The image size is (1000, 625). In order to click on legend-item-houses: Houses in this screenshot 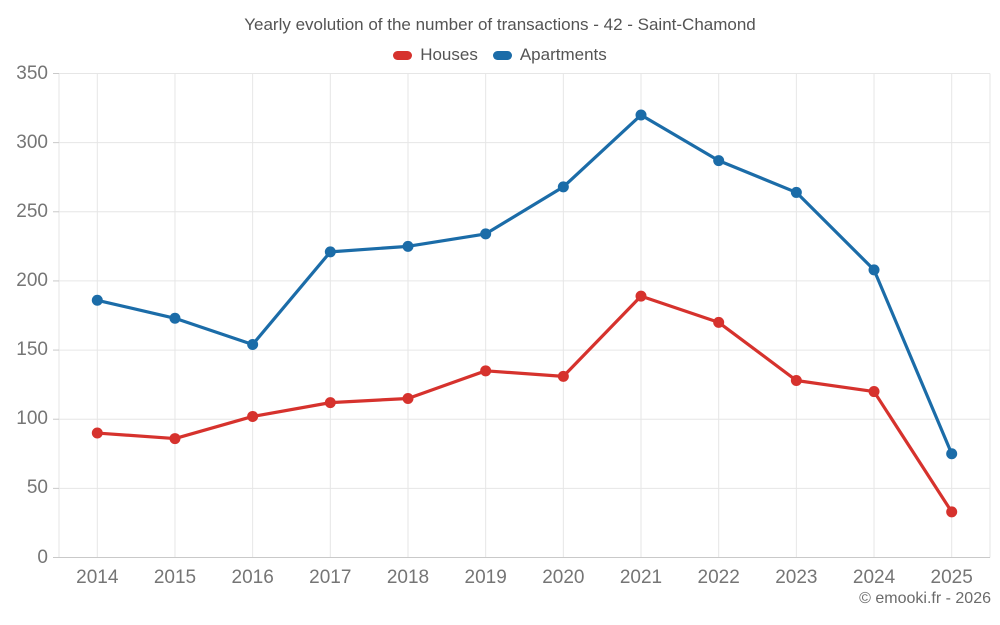, I will do `click(435, 55)`.